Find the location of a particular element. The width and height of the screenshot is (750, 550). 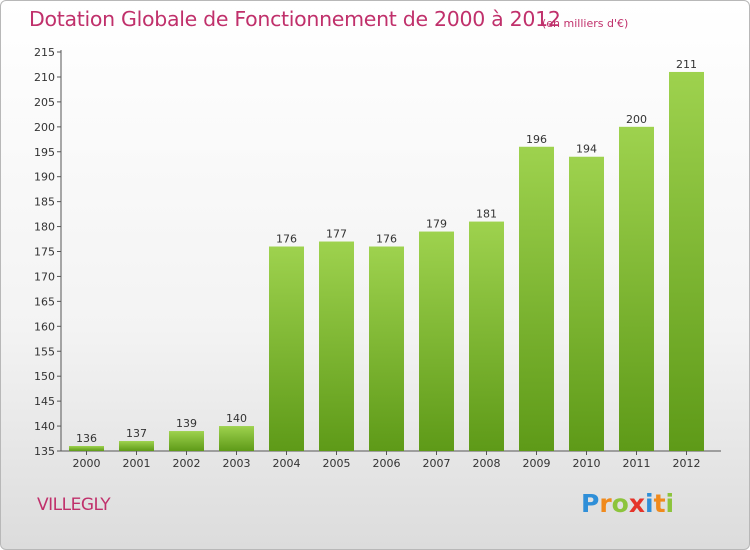

data-label: 140 is located at coordinates (236, 418).